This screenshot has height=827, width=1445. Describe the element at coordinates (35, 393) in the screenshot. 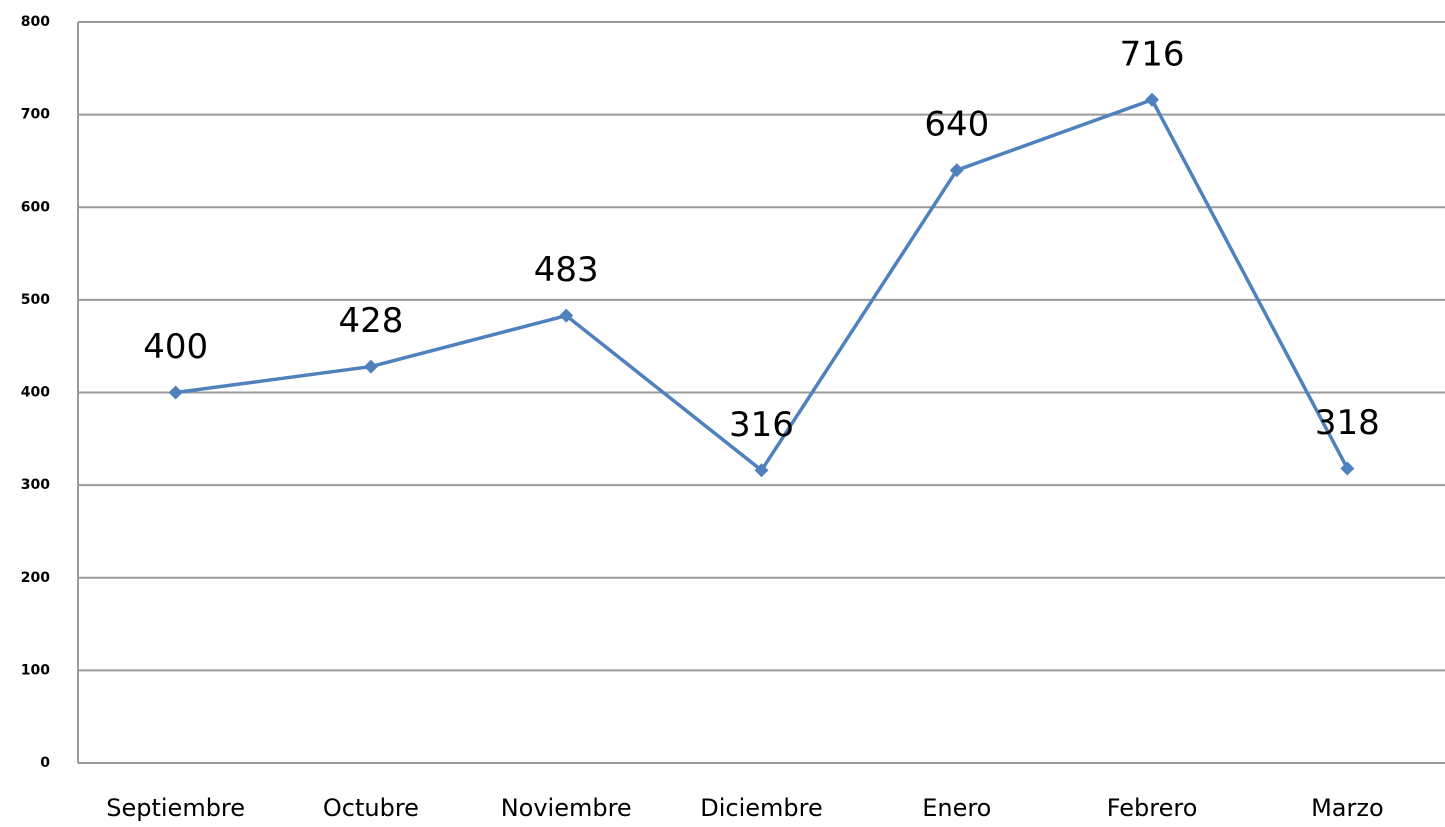

I see `y-tick-label: 400` at that location.